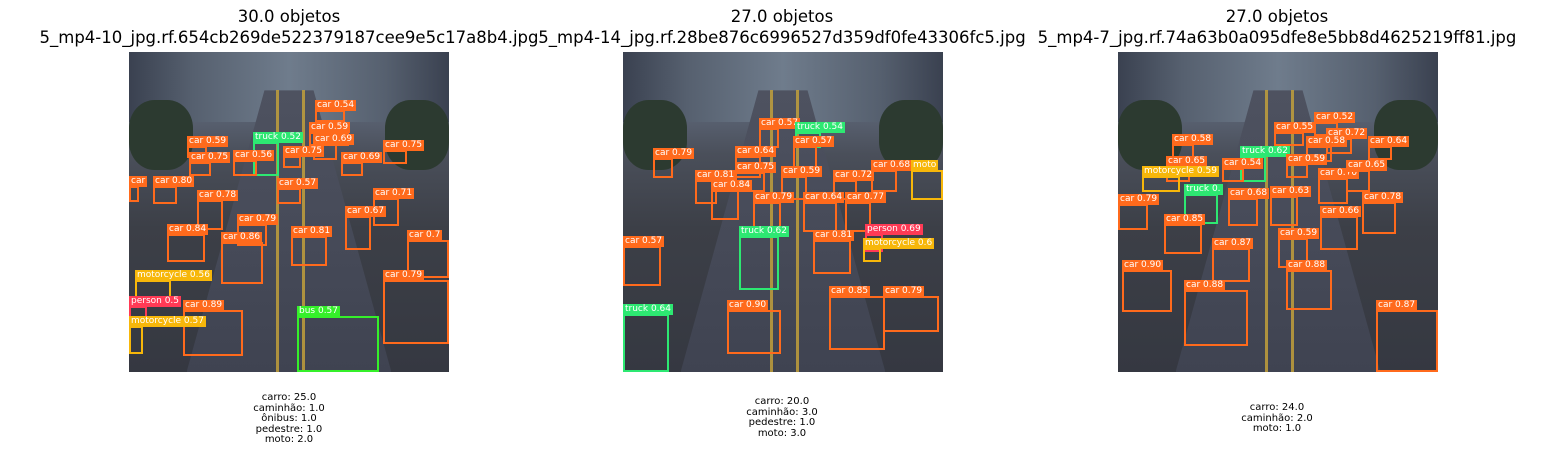  Describe the element at coordinates (336, 105) in the screenshot. I see `detection-label: car 0.54` at that location.